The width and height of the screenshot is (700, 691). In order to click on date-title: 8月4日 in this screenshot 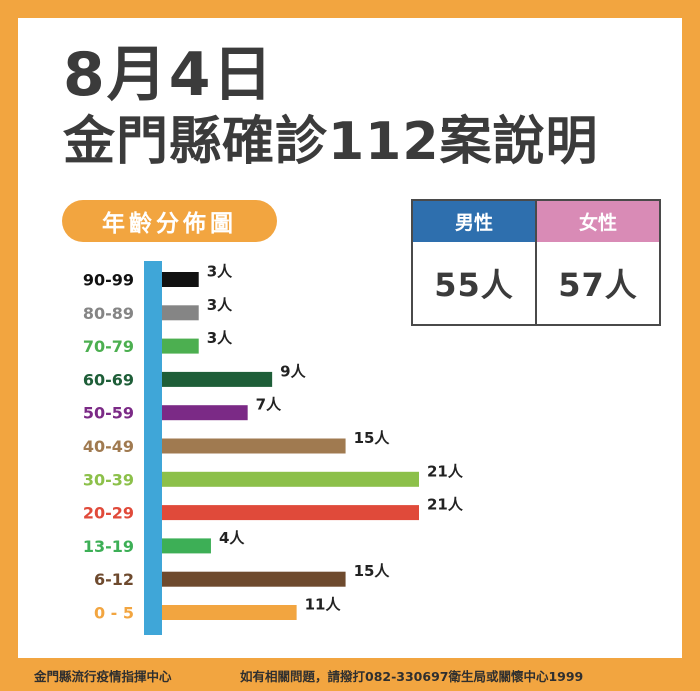, I will do `click(169, 75)`.